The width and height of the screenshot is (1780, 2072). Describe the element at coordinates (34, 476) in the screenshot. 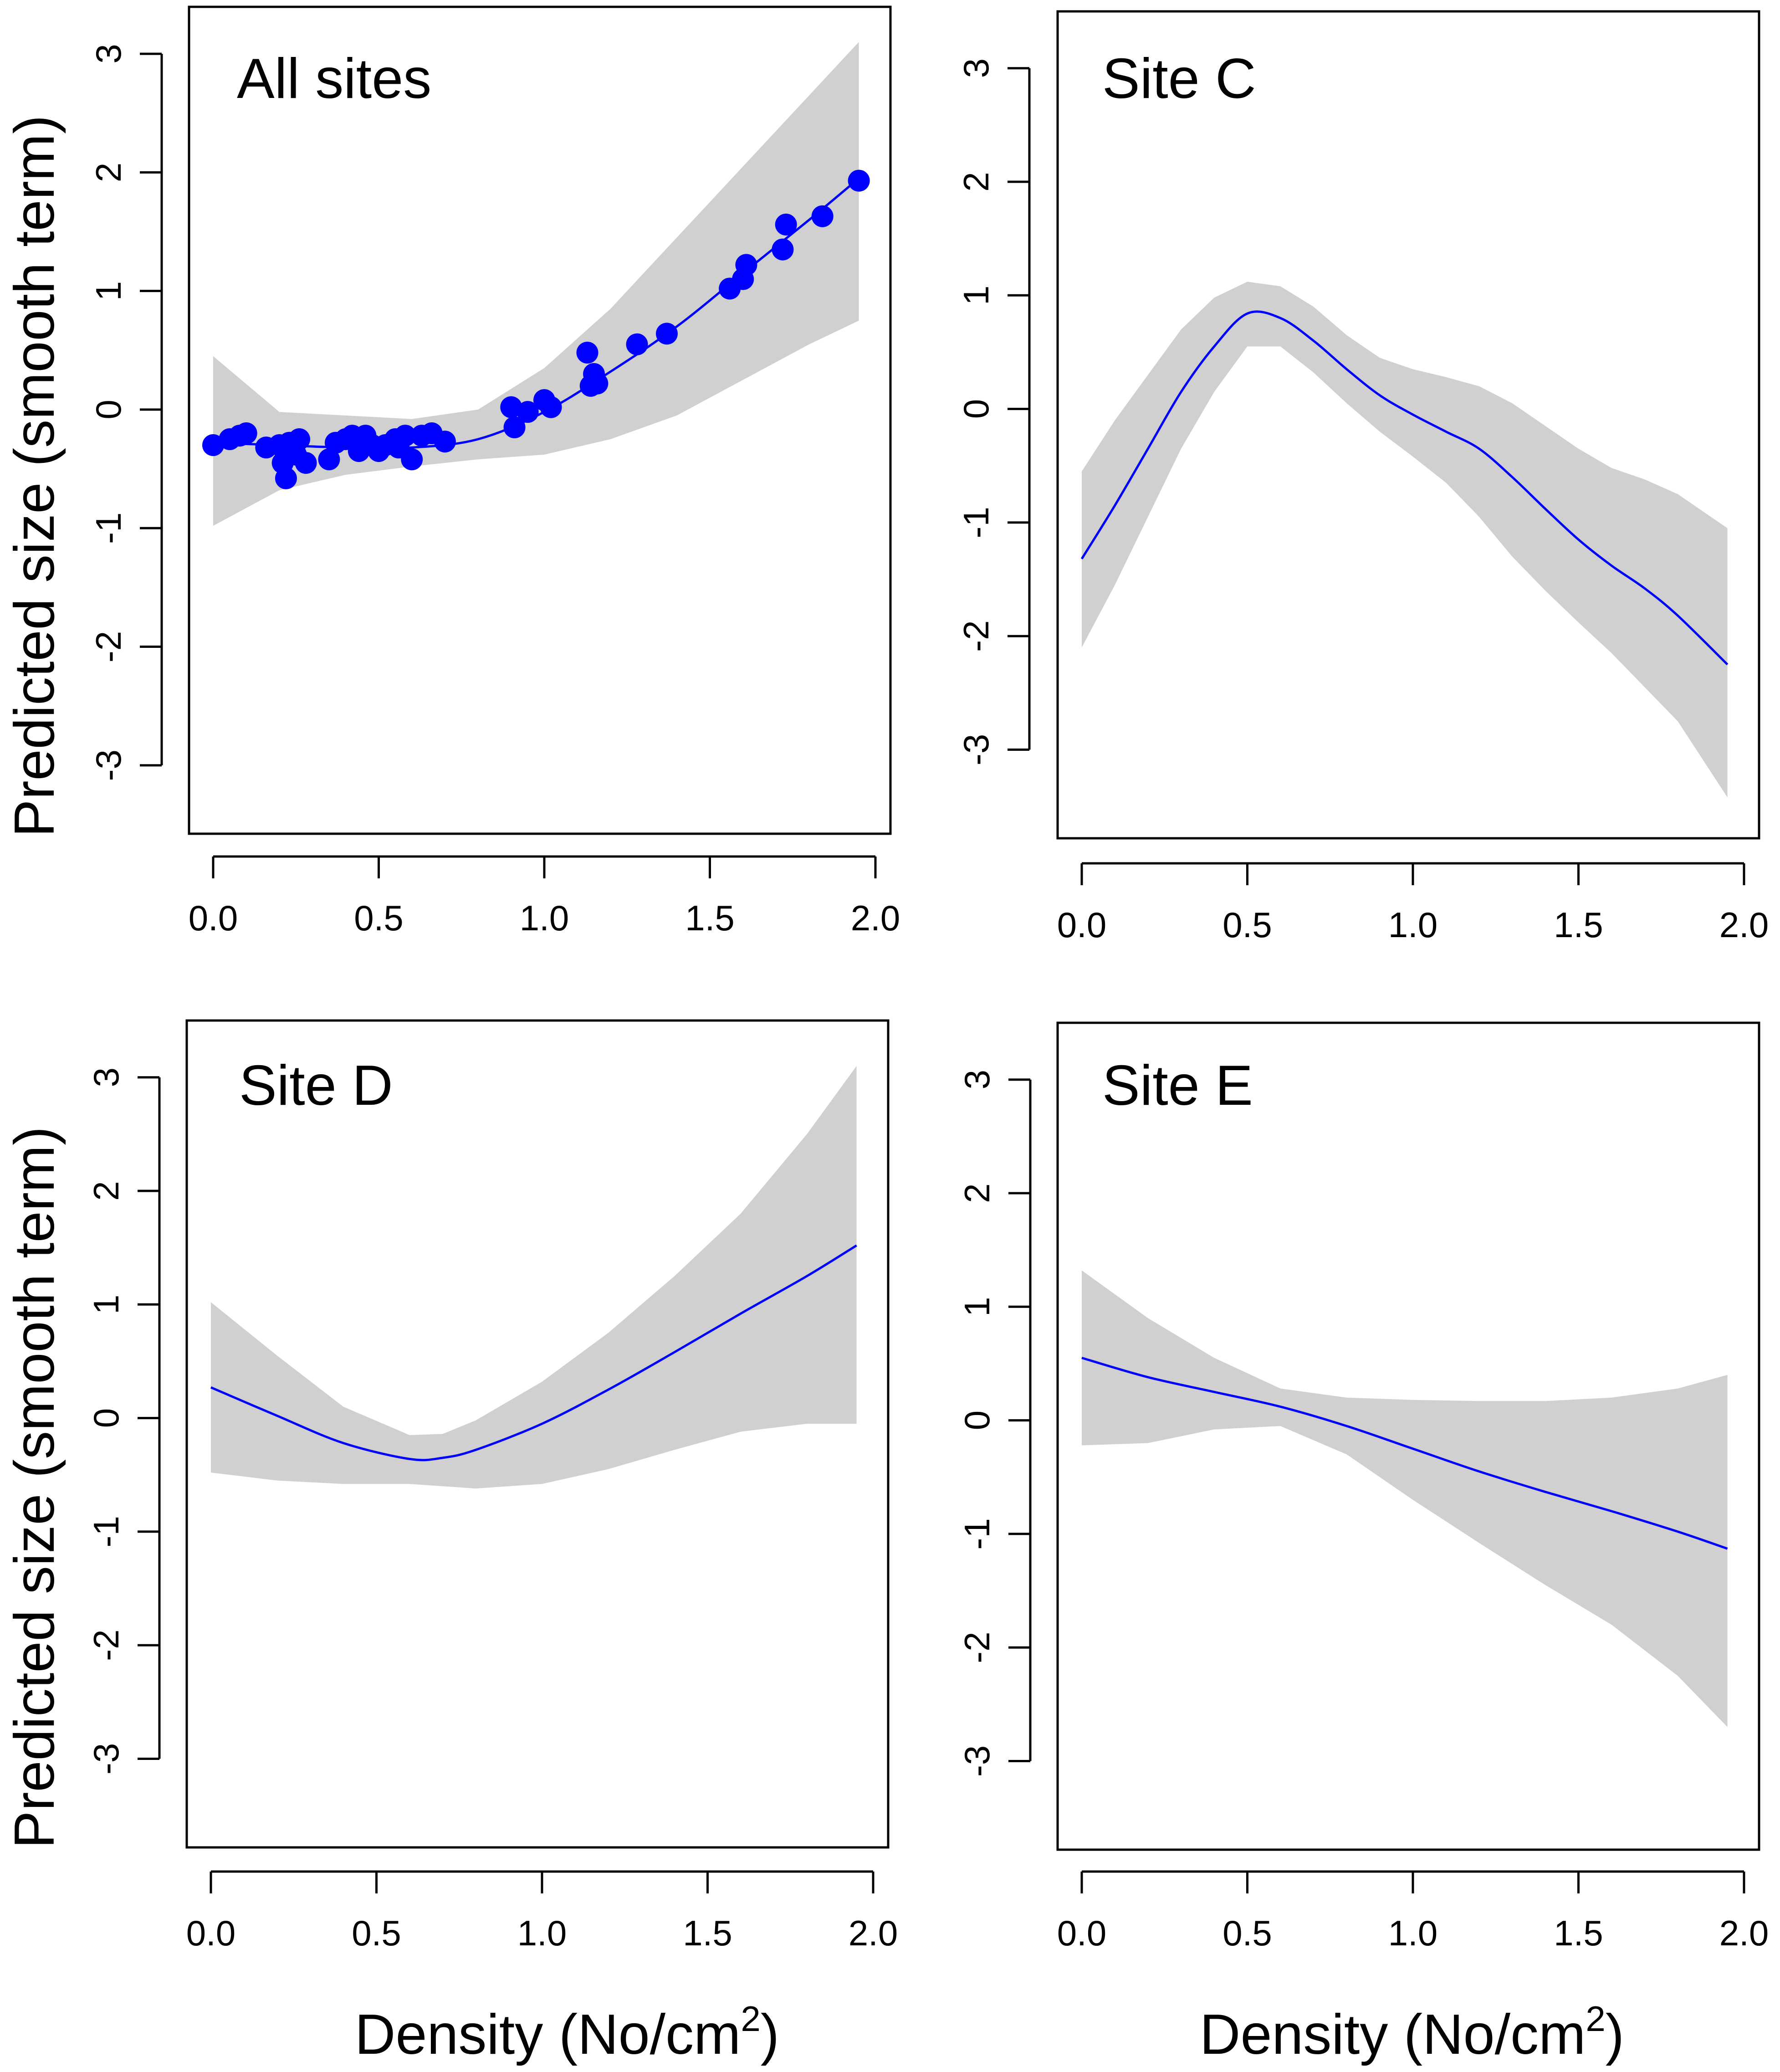

I see `y-axis-label-top: Predicted size (smooth term)` at that location.